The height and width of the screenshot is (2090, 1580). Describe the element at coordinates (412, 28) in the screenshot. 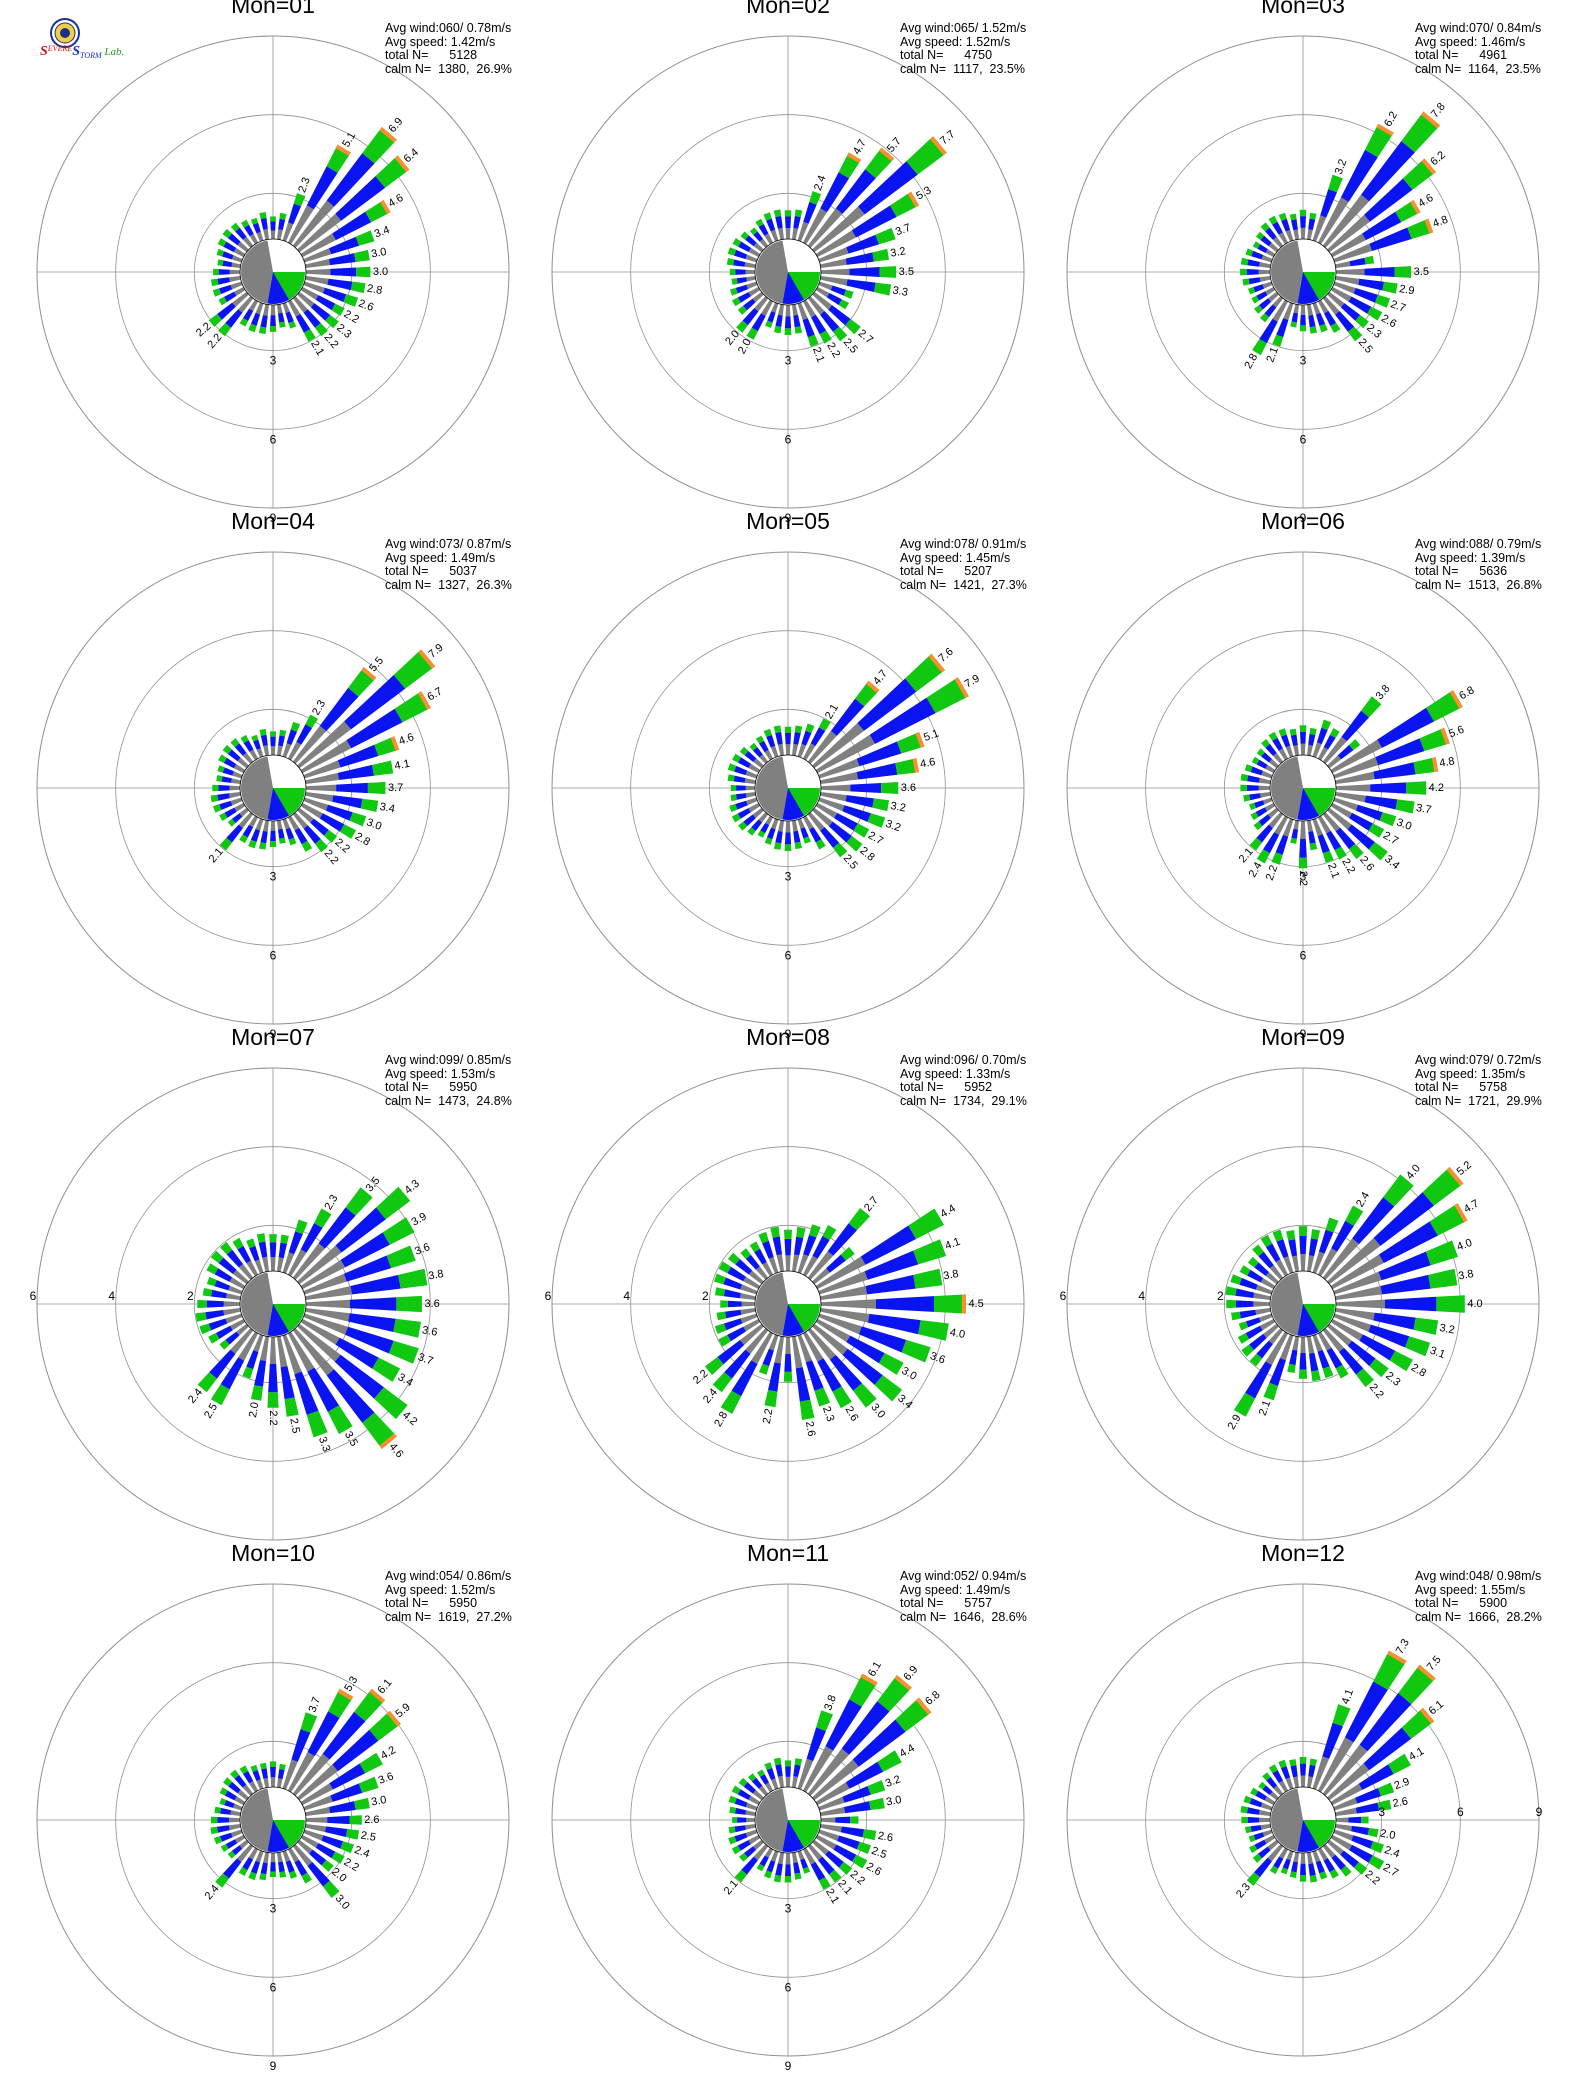

I see `avg-wind-label: Avg wind:` at that location.